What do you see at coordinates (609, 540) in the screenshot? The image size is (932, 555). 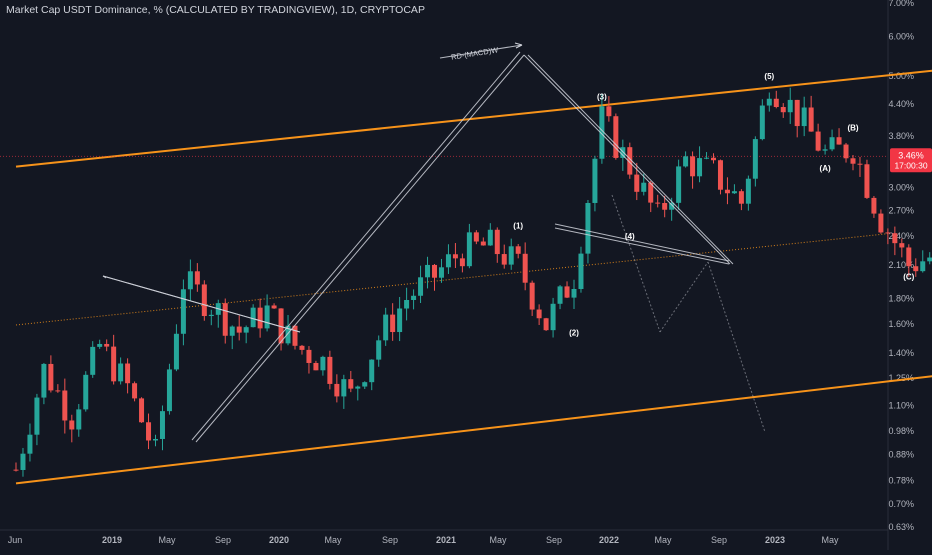 I see `x-tick-label: 2022` at bounding box center [609, 540].